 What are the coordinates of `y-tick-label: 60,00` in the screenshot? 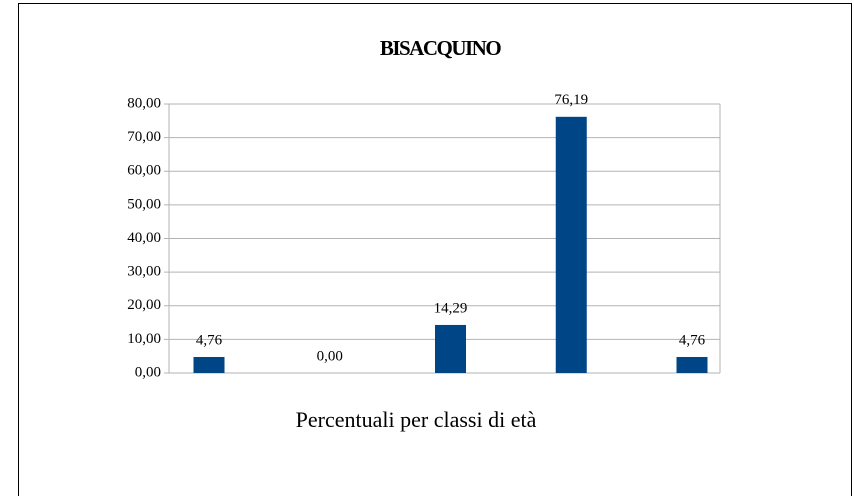 It's located at (144, 171).